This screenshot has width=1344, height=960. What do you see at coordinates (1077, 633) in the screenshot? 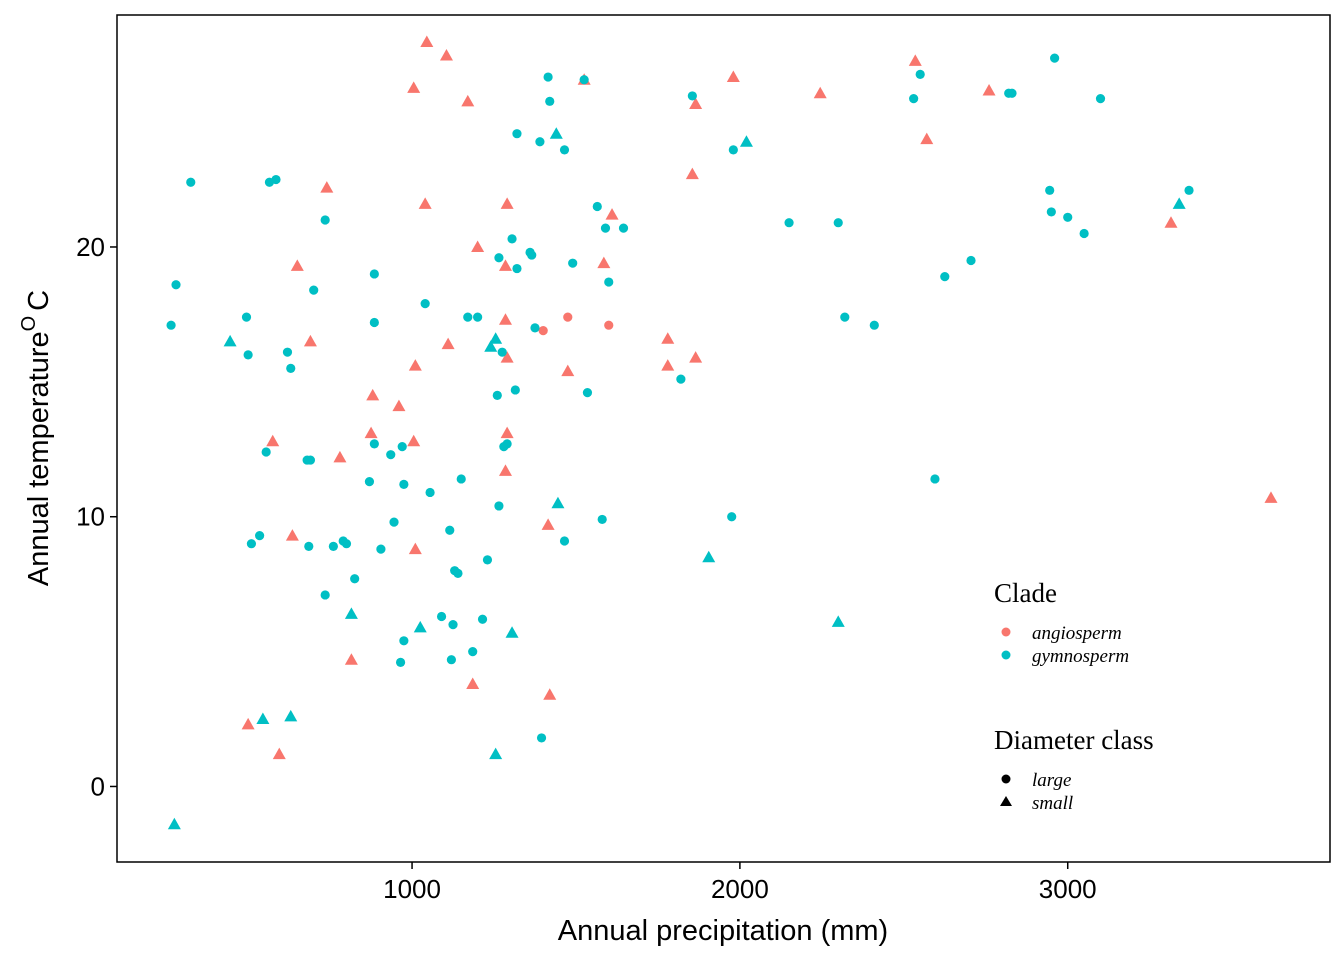
I see `legend-label-angiosperm: angiosperm` at bounding box center [1077, 633].